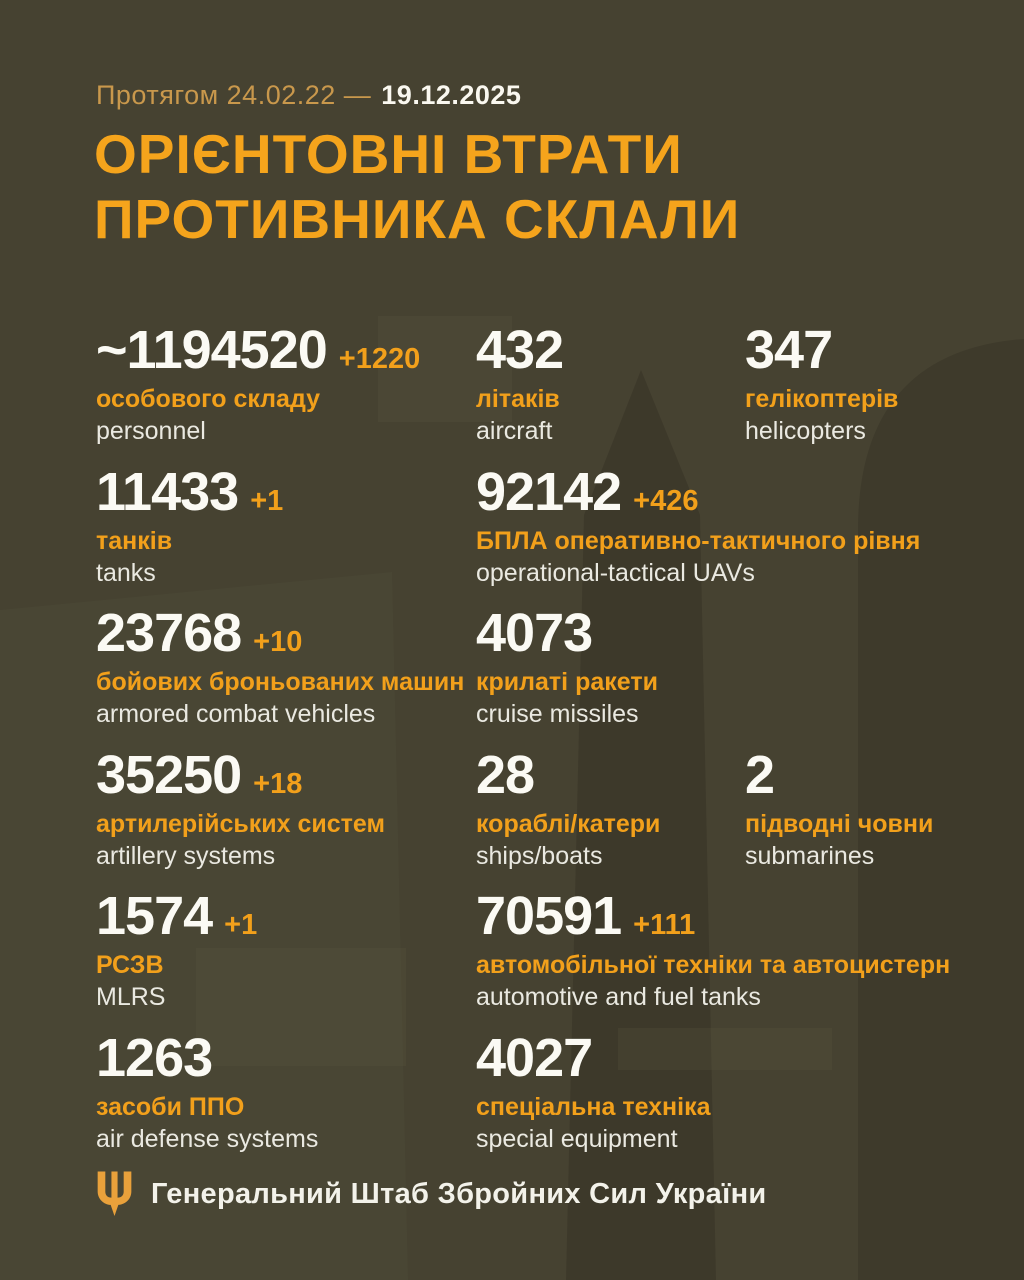 The height and width of the screenshot is (1280, 1024). Describe the element at coordinates (170, 1106) in the screenshot. I see `stat-label-ukrainian: засоби ППО` at that location.